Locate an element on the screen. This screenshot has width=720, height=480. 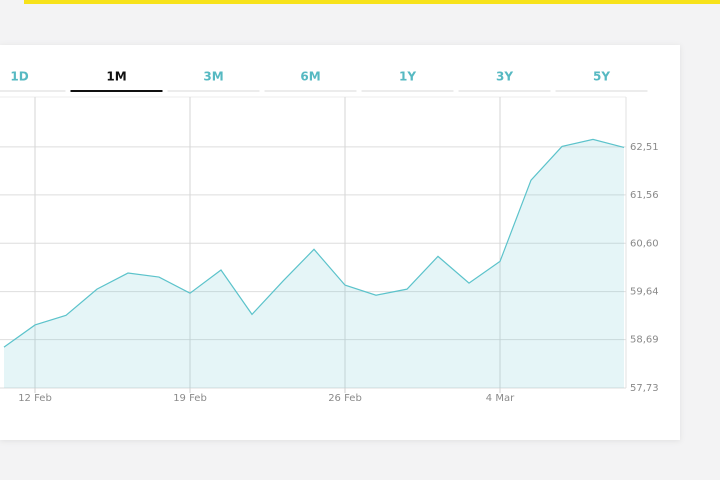
tab: 3Y is located at coordinates (504, 77).